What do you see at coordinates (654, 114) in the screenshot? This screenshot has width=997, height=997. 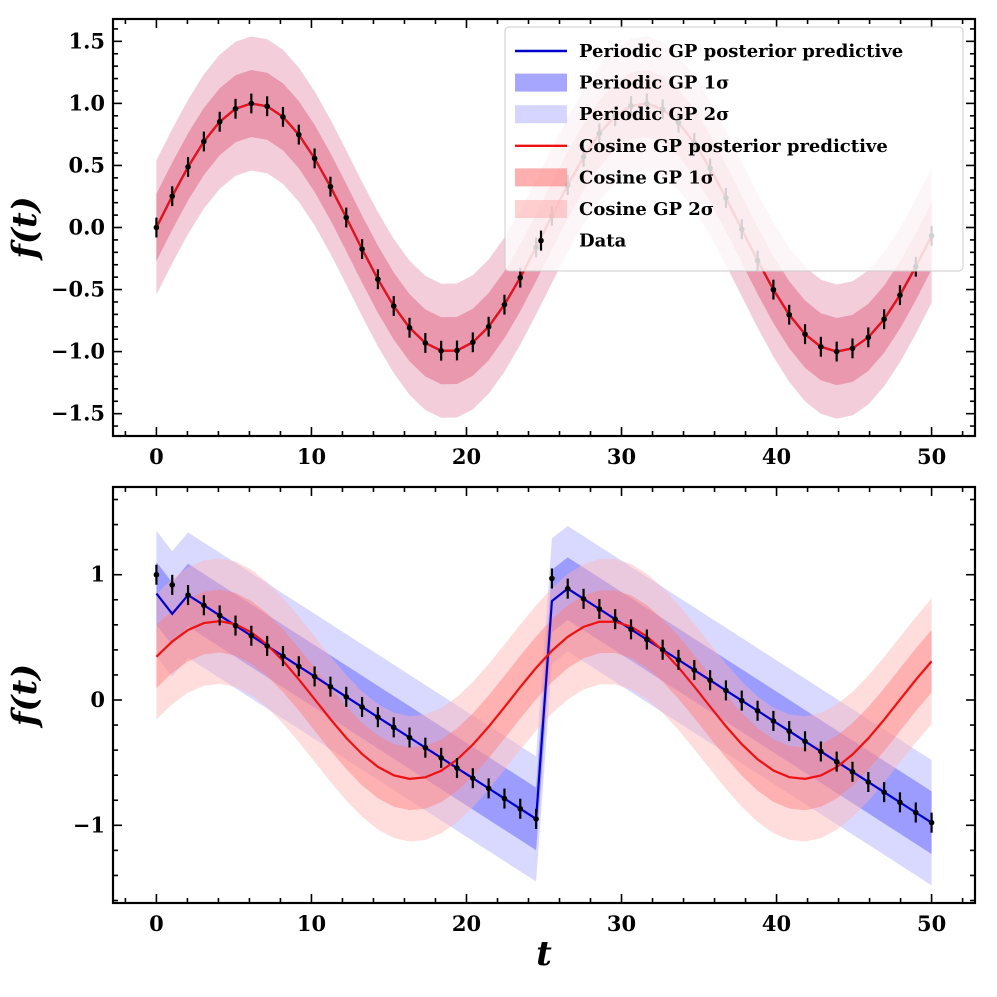 I see `legend-label: Periodic GP 2σ` at bounding box center [654, 114].